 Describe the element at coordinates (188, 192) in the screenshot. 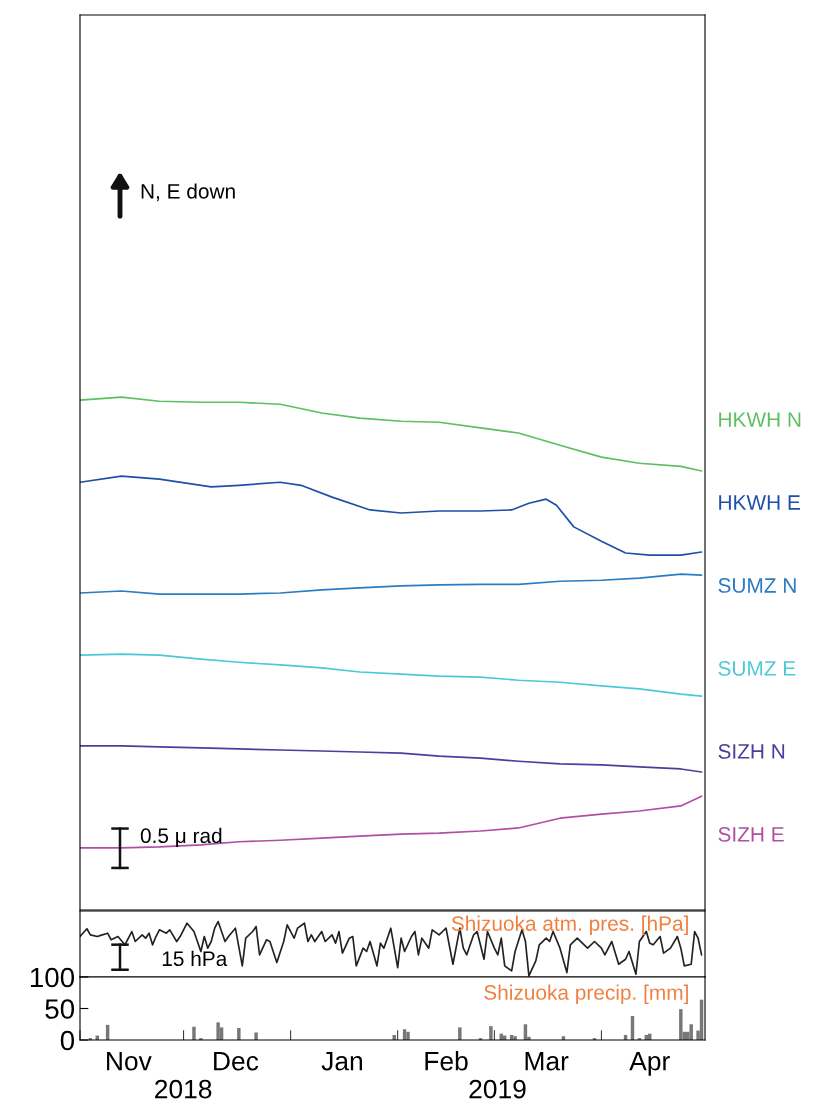

I see `text: N, E down` at that location.